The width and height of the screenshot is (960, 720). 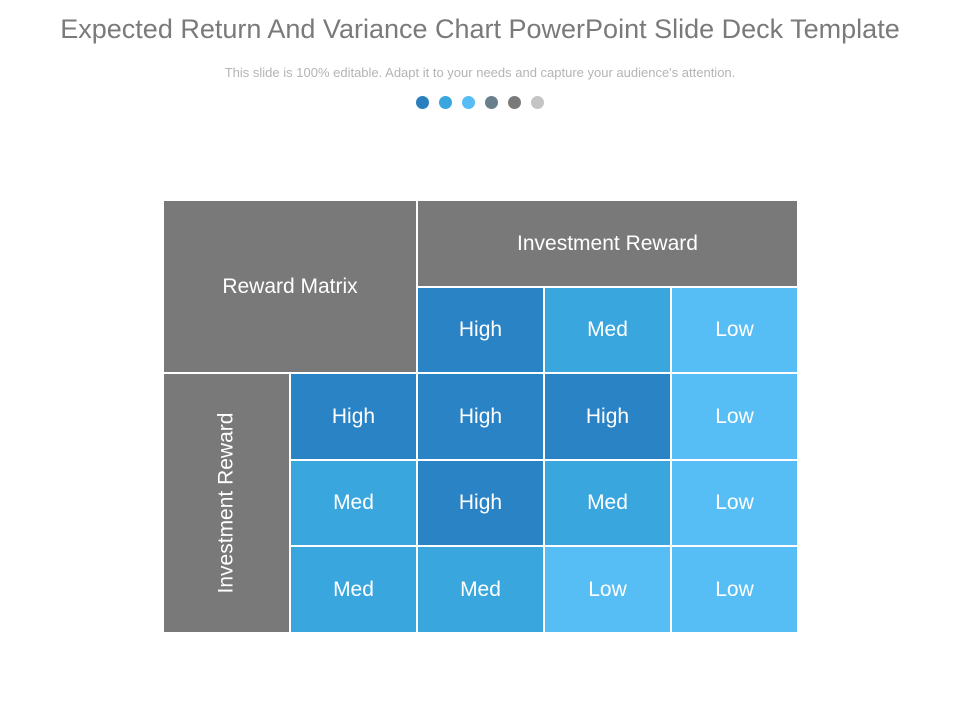 I want to click on corner-label: Reward Matrix, so click(x=290, y=286).